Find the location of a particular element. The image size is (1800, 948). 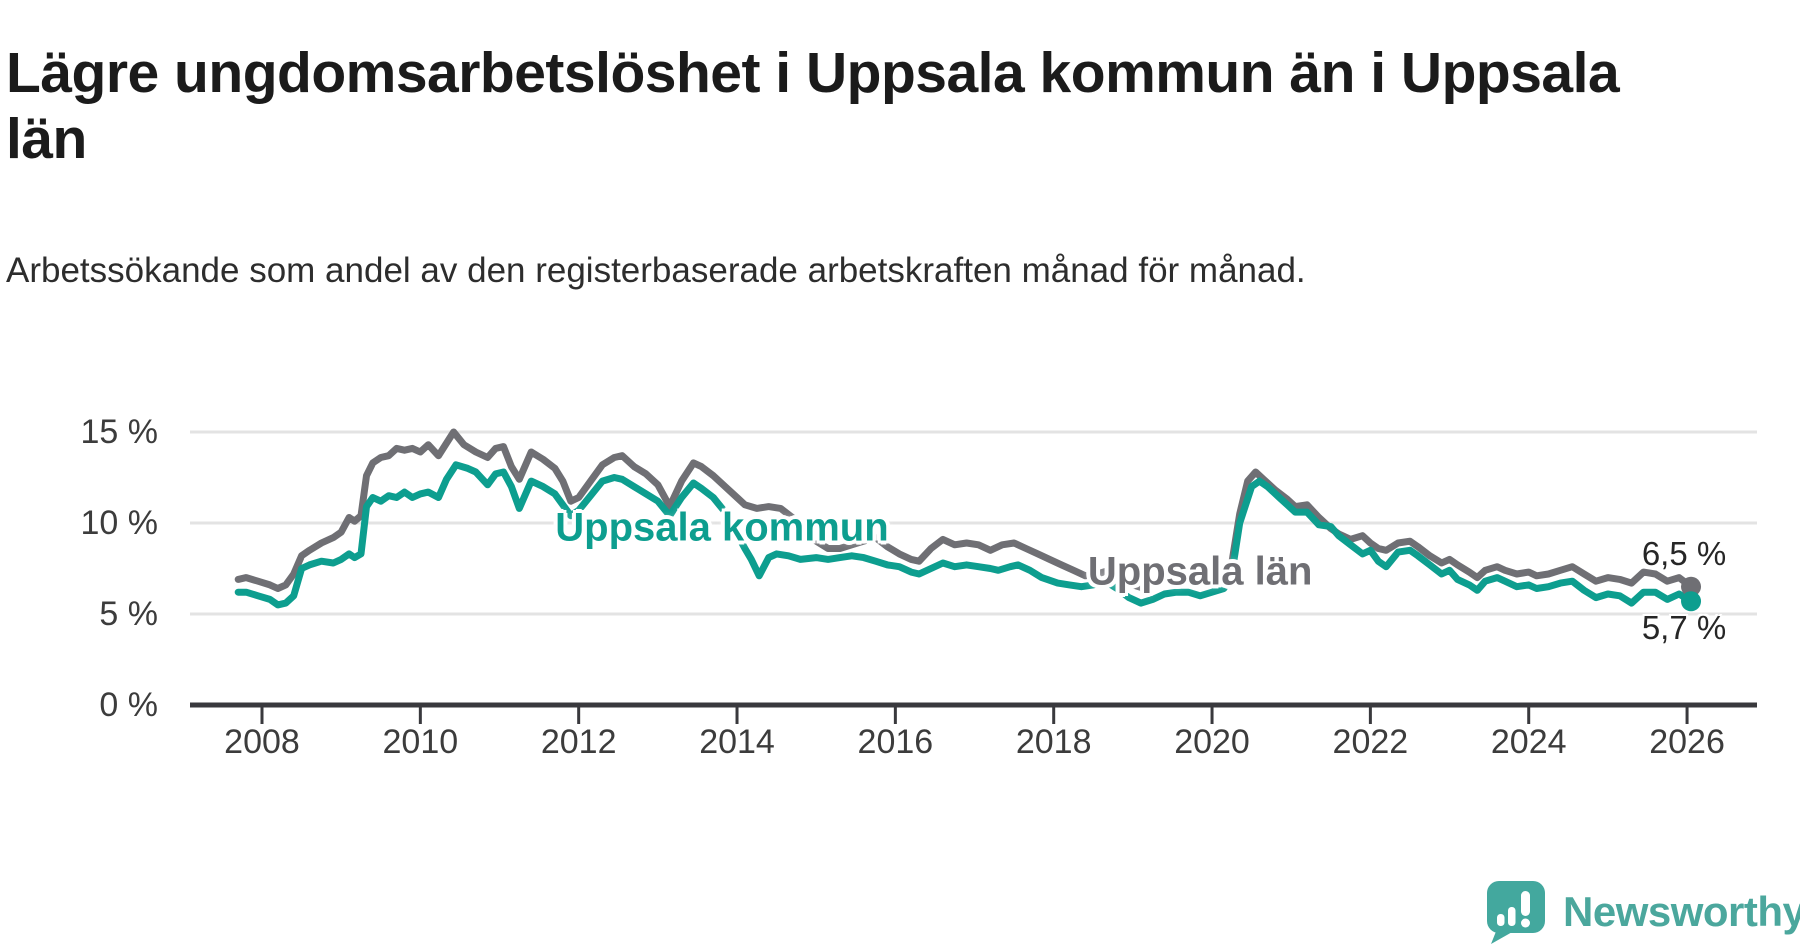

y-tick-label-5: 5 % is located at coordinates (128, 614).